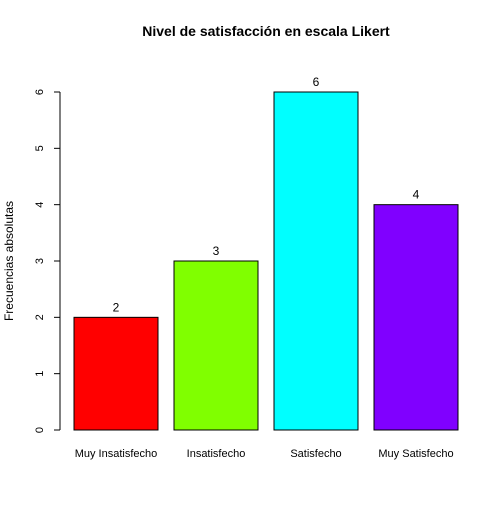 The height and width of the screenshot is (509, 504). What do you see at coordinates (40, 430) in the screenshot?
I see `y-tick-label: 0` at bounding box center [40, 430].